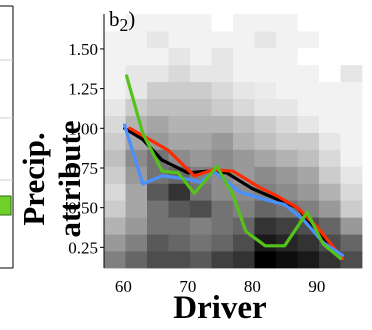 This screenshot has height=330, width=372. I want to click on x-axis-label: Driver, so click(220, 308).